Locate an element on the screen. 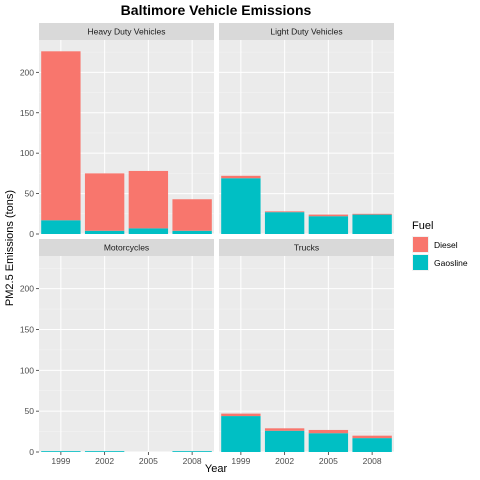 This screenshot has width=480, height=480. legend: Fuel Diesel Gaosline is located at coordinates (440, 245).